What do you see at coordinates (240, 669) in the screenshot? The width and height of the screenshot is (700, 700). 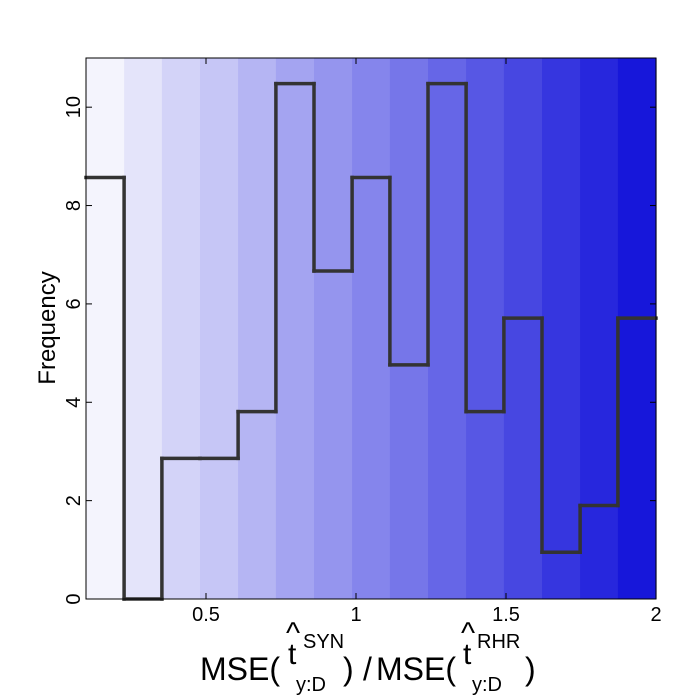 I see `x-label-lhs-prefix: MSE(` at bounding box center [240, 669].